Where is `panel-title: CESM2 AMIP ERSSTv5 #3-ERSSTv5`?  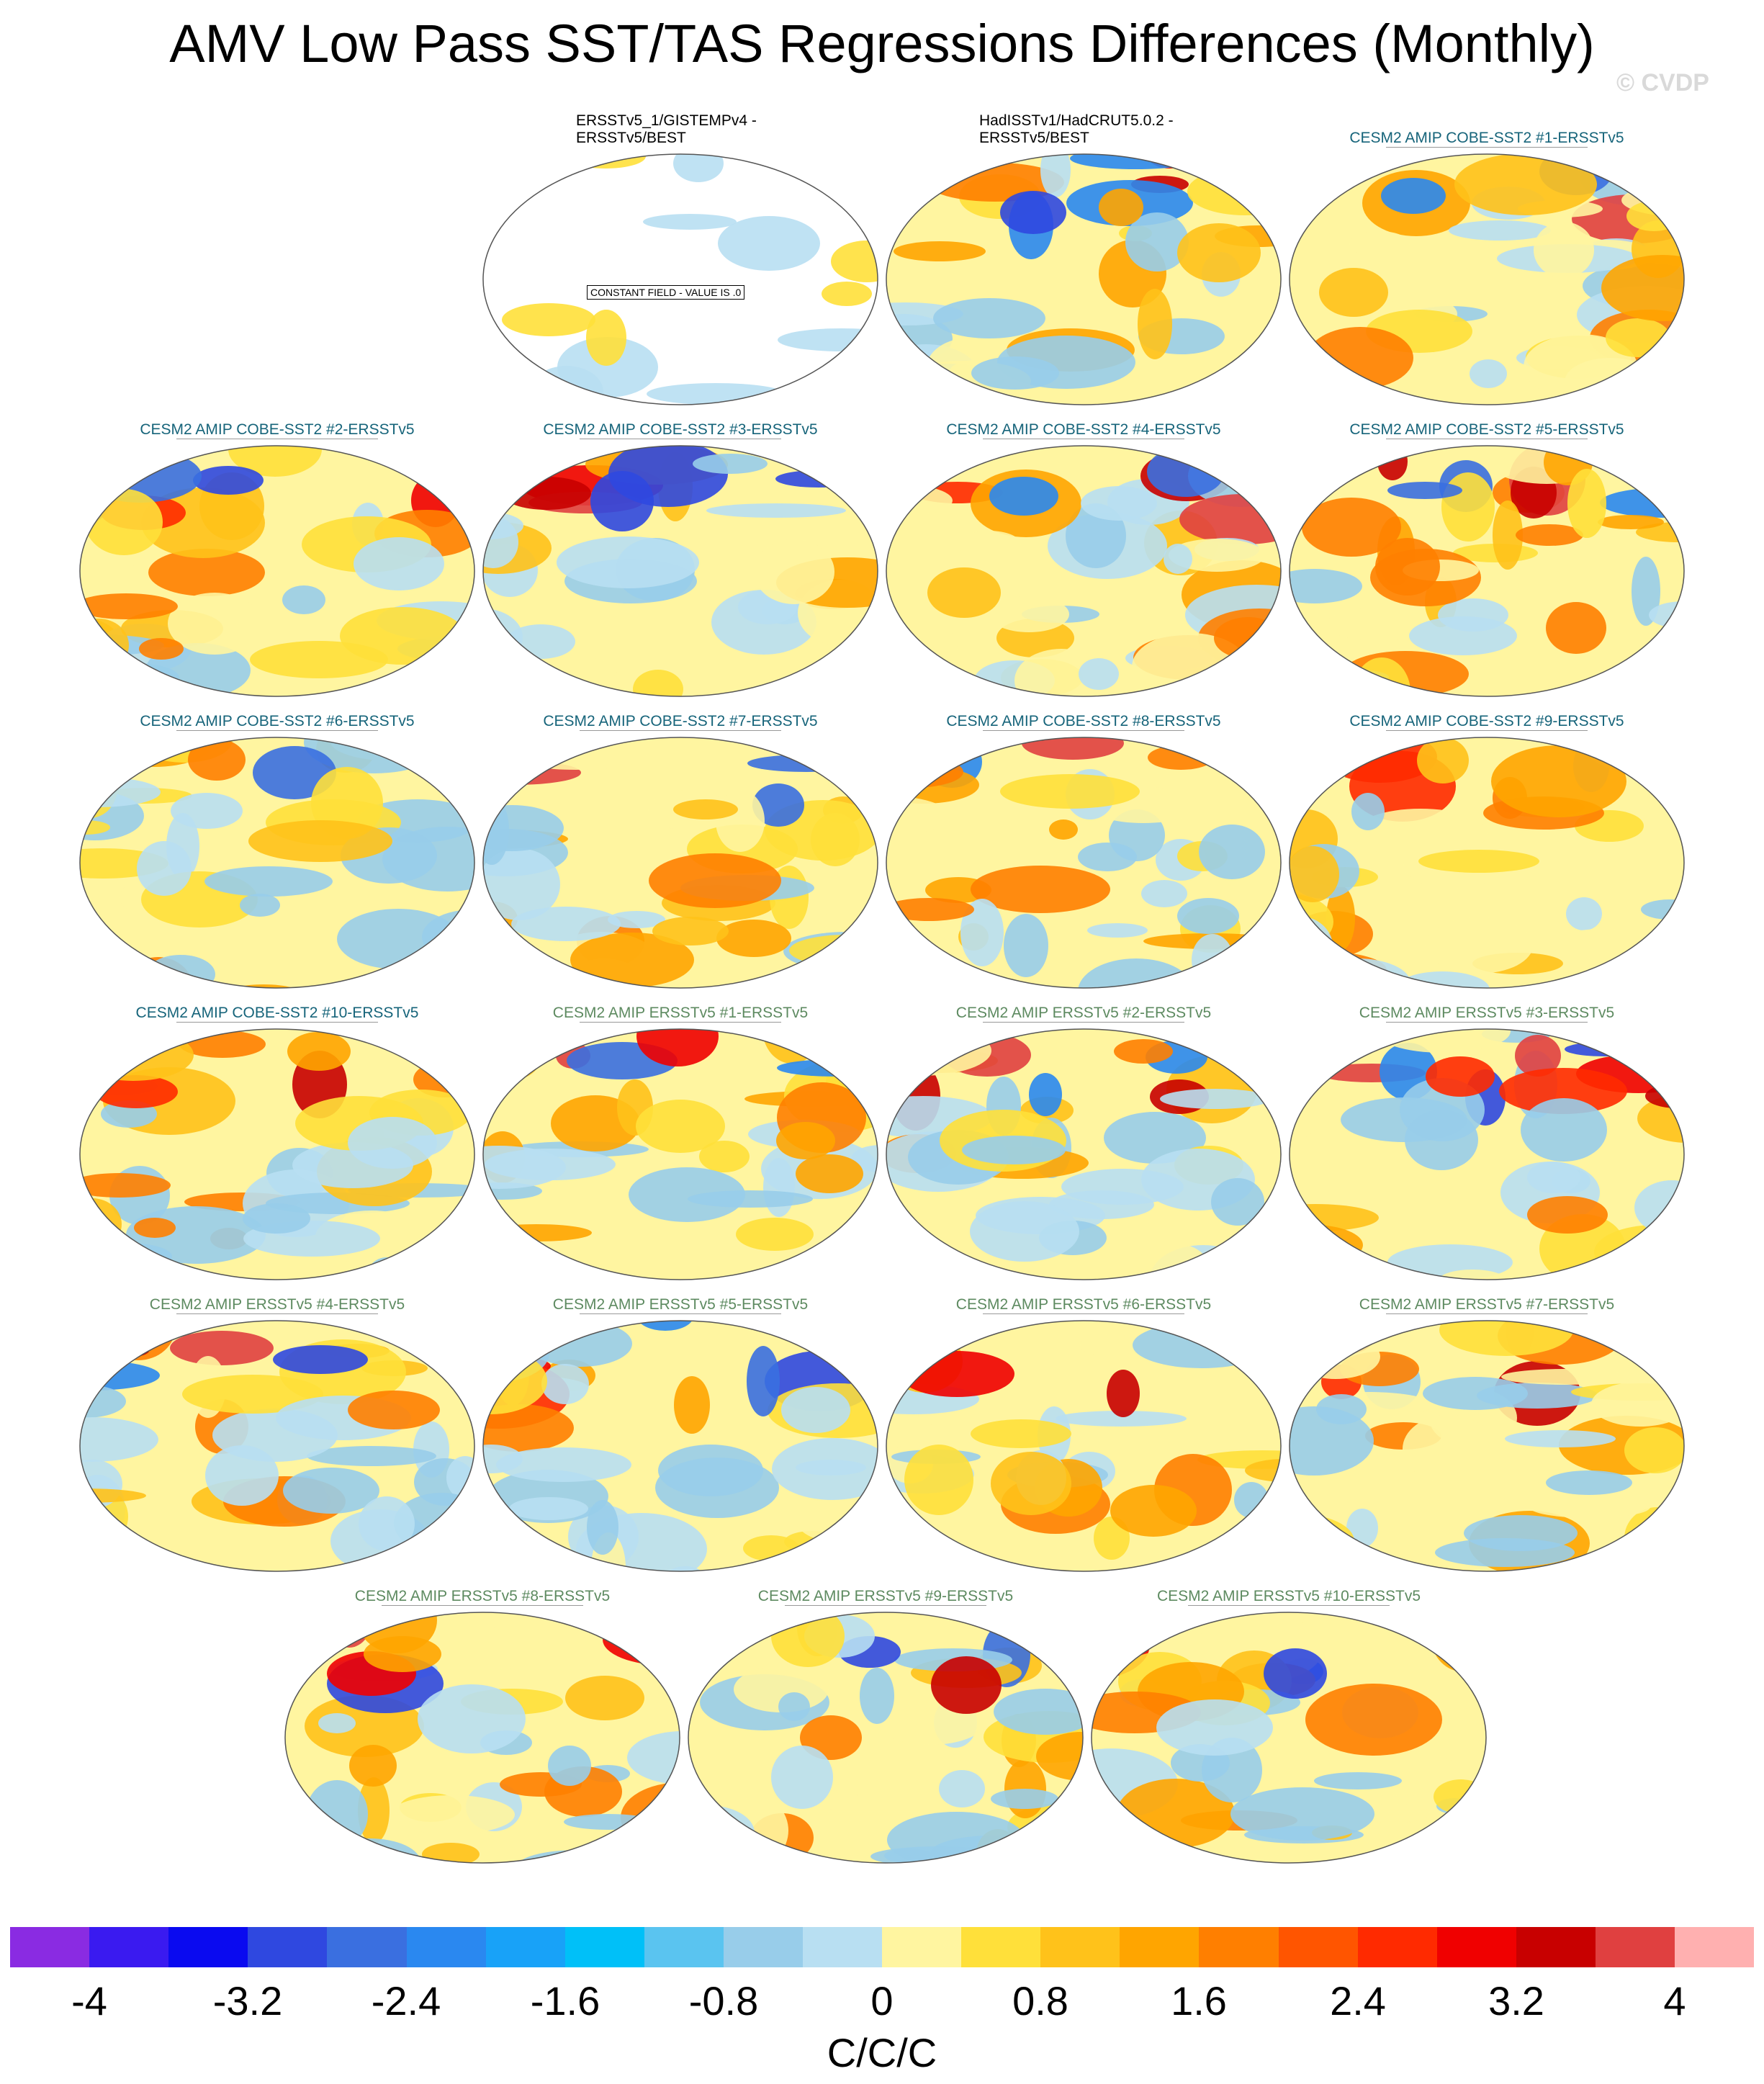 panel-title: CESM2 AMIP ERSSTv5 #3-ERSSTv5 is located at coordinates (1487, 1013).